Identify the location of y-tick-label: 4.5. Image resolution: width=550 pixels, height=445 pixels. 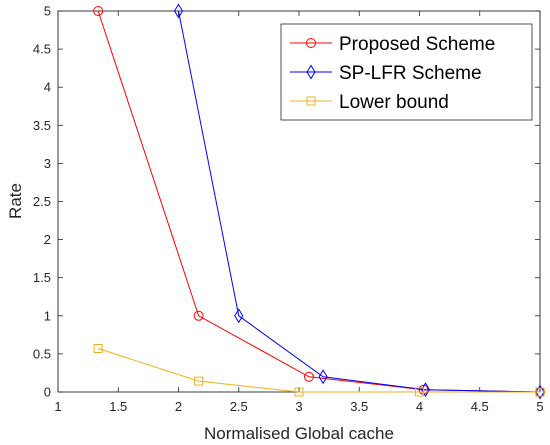
(42, 49).